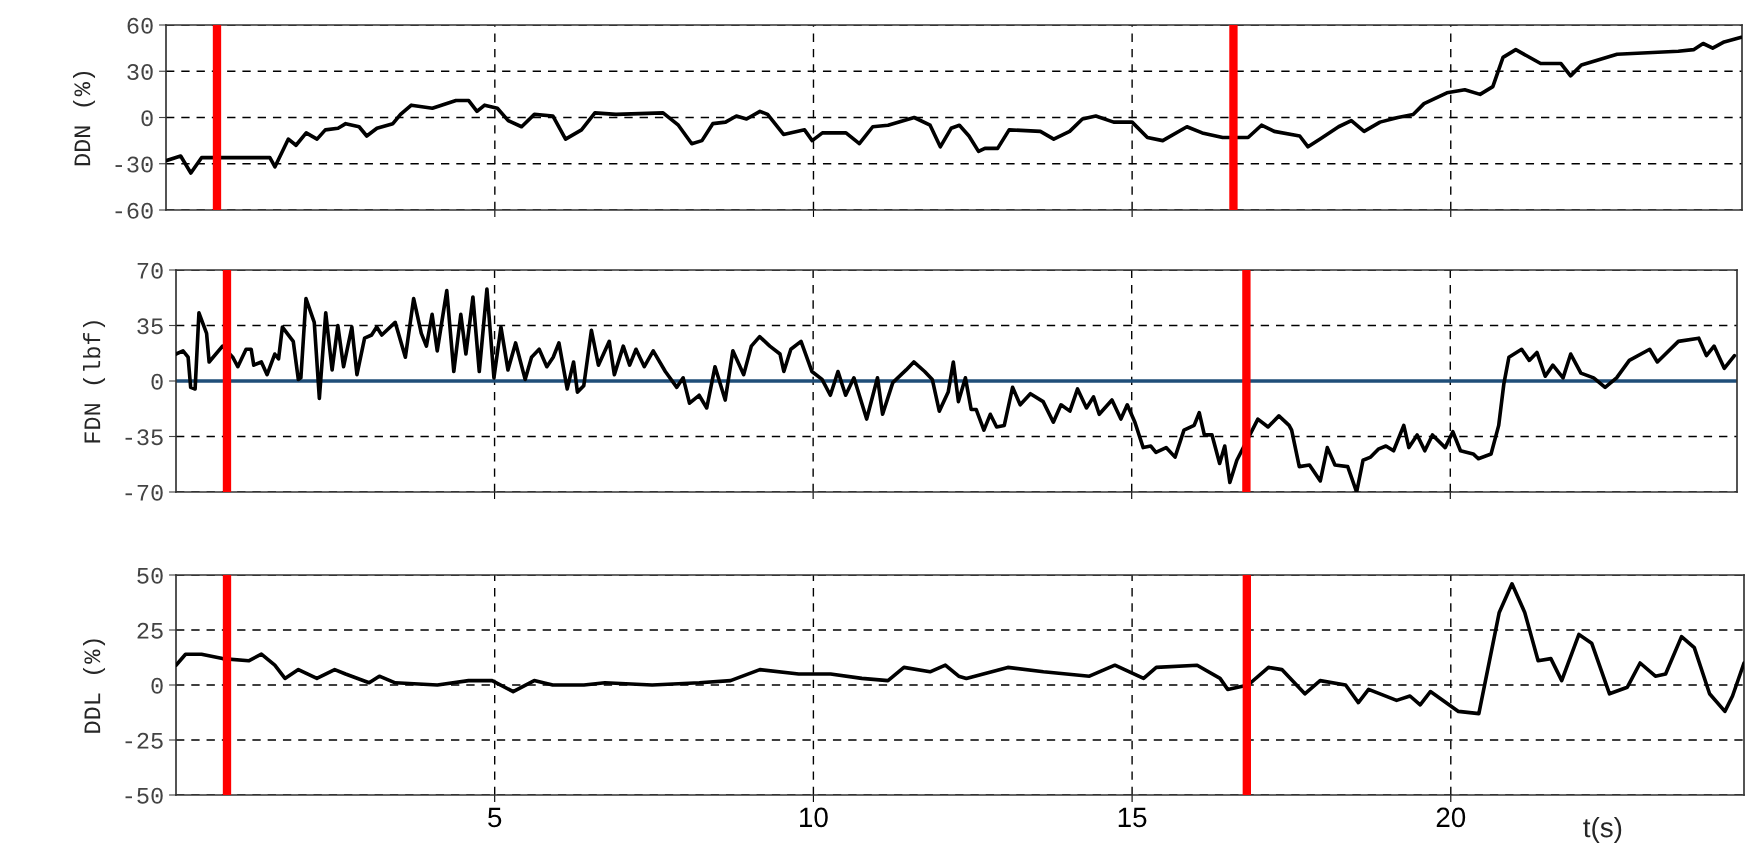  Describe the element at coordinates (144, 437) in the screenshot. I see `y-tick-label: -35` at that location.